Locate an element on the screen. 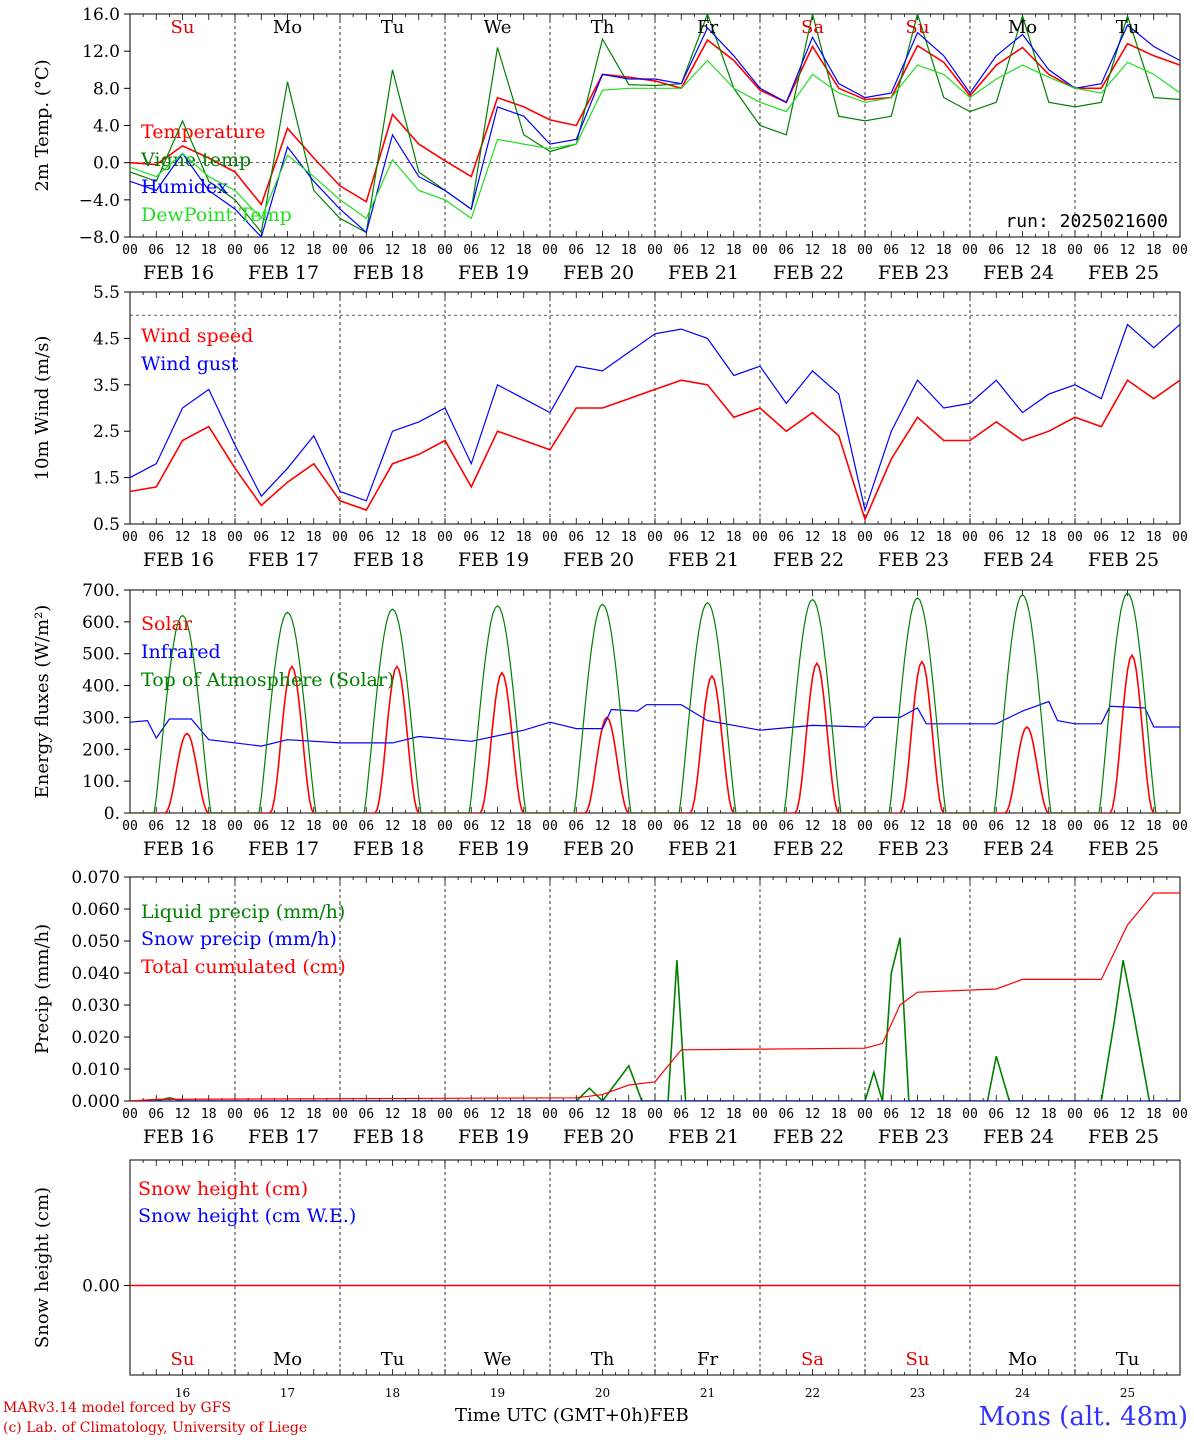 The image size is (1194, 1440). time-utc-label: Time UTC (GMT+0h) is located at coordinates (552, 1415).